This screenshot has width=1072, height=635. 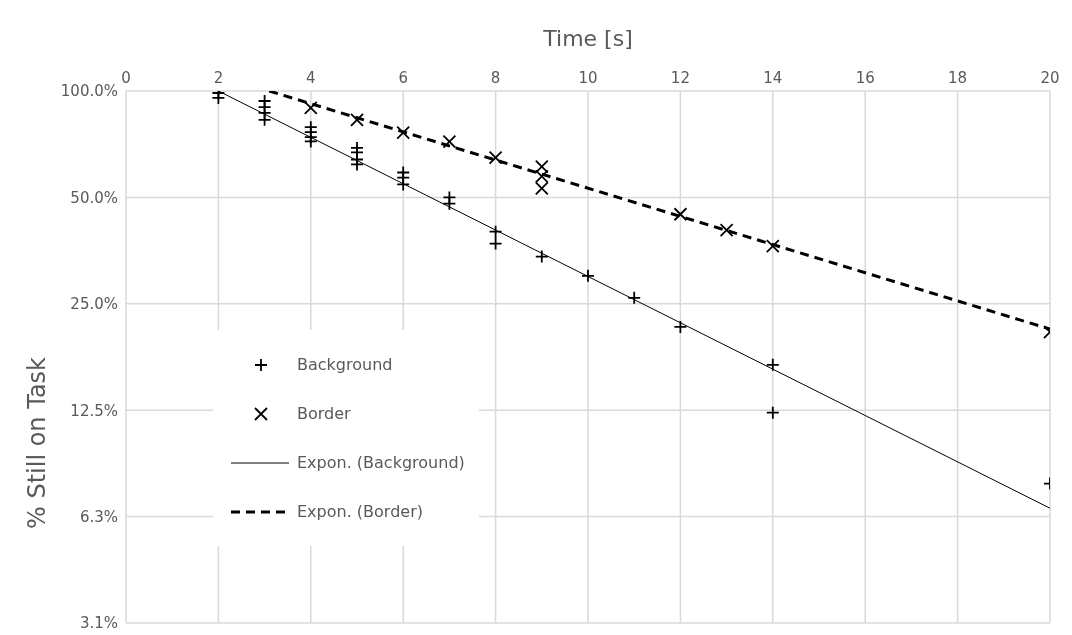 What do you see at coordinates (360, 511) in the screenshot?
I see `legend-label: Expon. (Border)` at bounding box center [360, 511].